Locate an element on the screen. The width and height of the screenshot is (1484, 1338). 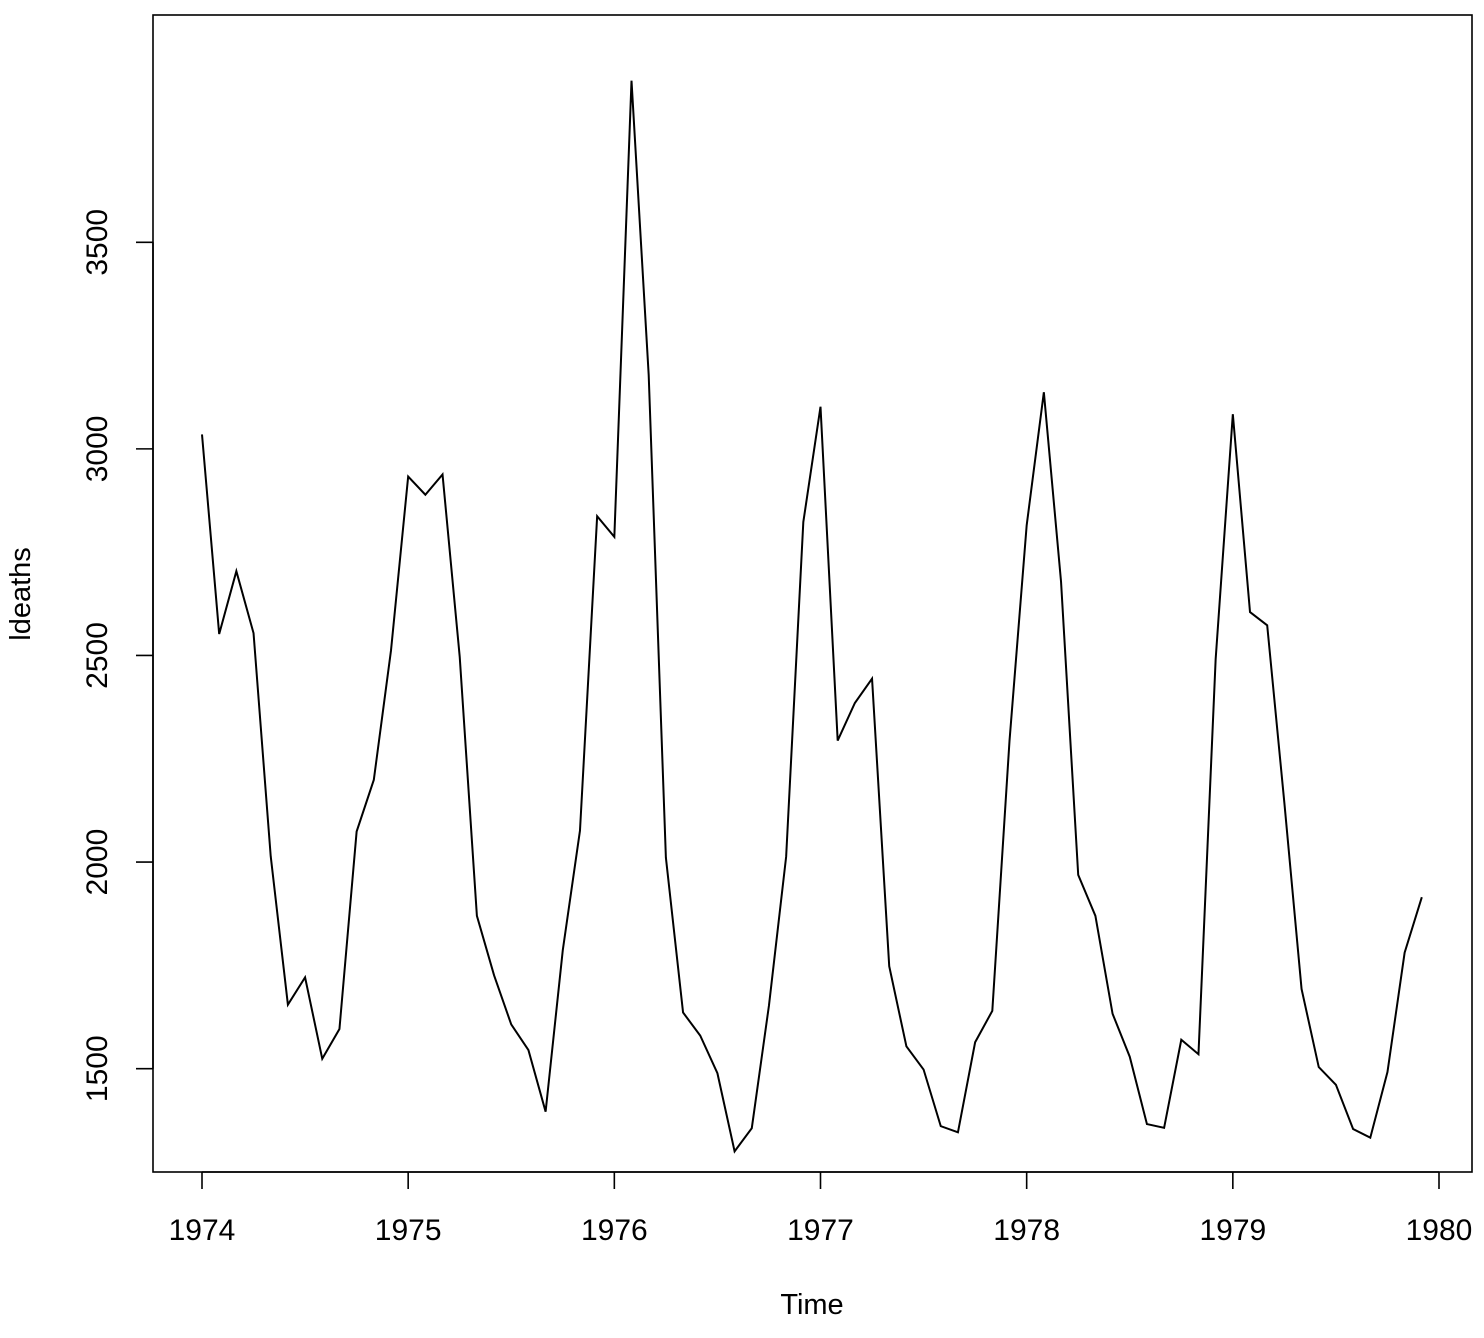
x-tick-label: 1978 is located at coordinates (1026, 1230).